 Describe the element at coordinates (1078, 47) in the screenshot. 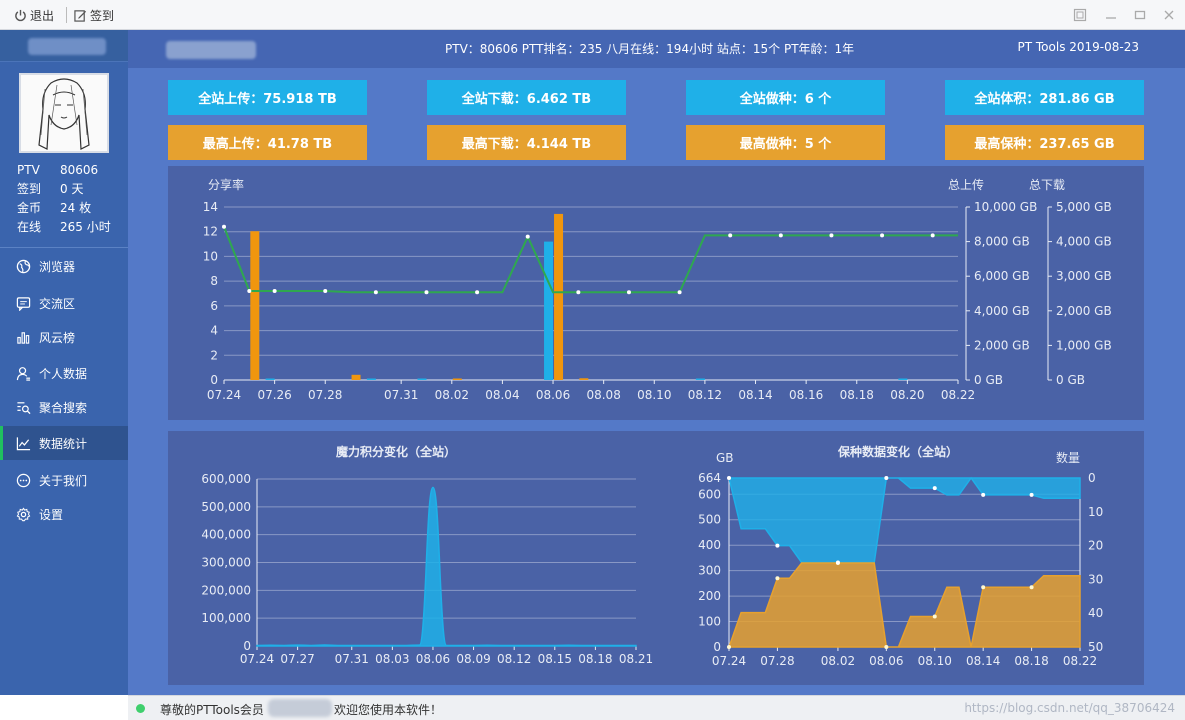

I see `header-brand: PT Tools 2019-08-23` at that location.